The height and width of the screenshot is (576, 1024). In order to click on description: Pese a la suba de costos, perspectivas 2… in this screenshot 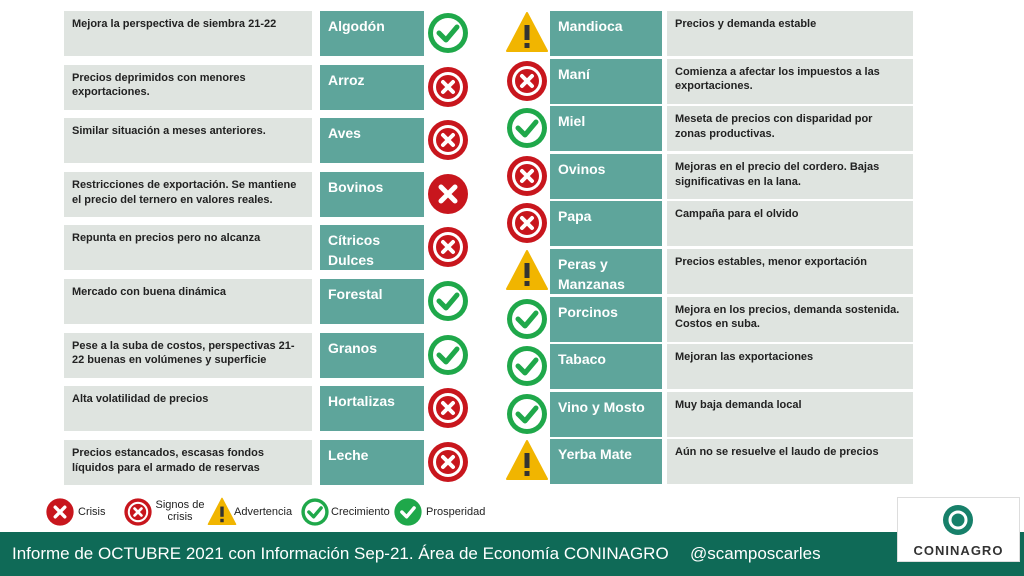, I will do `click(188, 355)`.